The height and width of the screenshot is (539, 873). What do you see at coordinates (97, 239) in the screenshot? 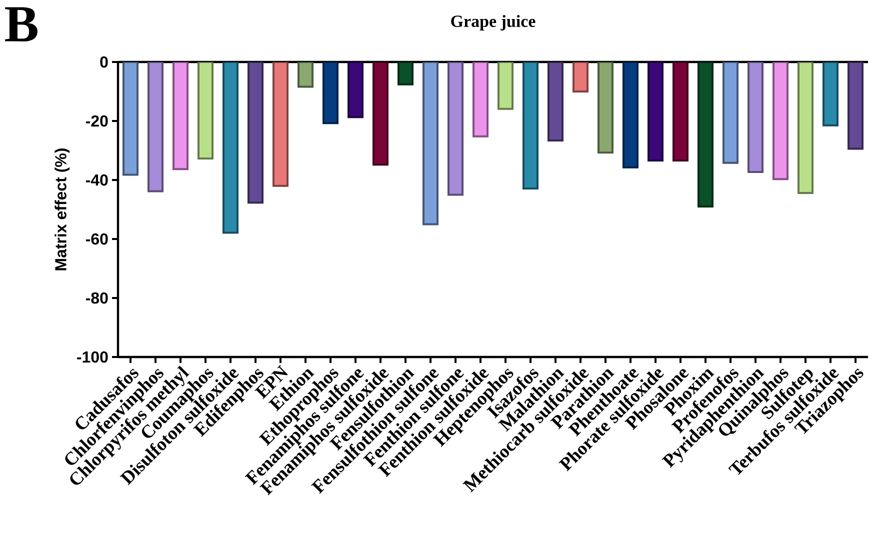
I see `y-tick-label: -60` at bounding box center [97, 239].